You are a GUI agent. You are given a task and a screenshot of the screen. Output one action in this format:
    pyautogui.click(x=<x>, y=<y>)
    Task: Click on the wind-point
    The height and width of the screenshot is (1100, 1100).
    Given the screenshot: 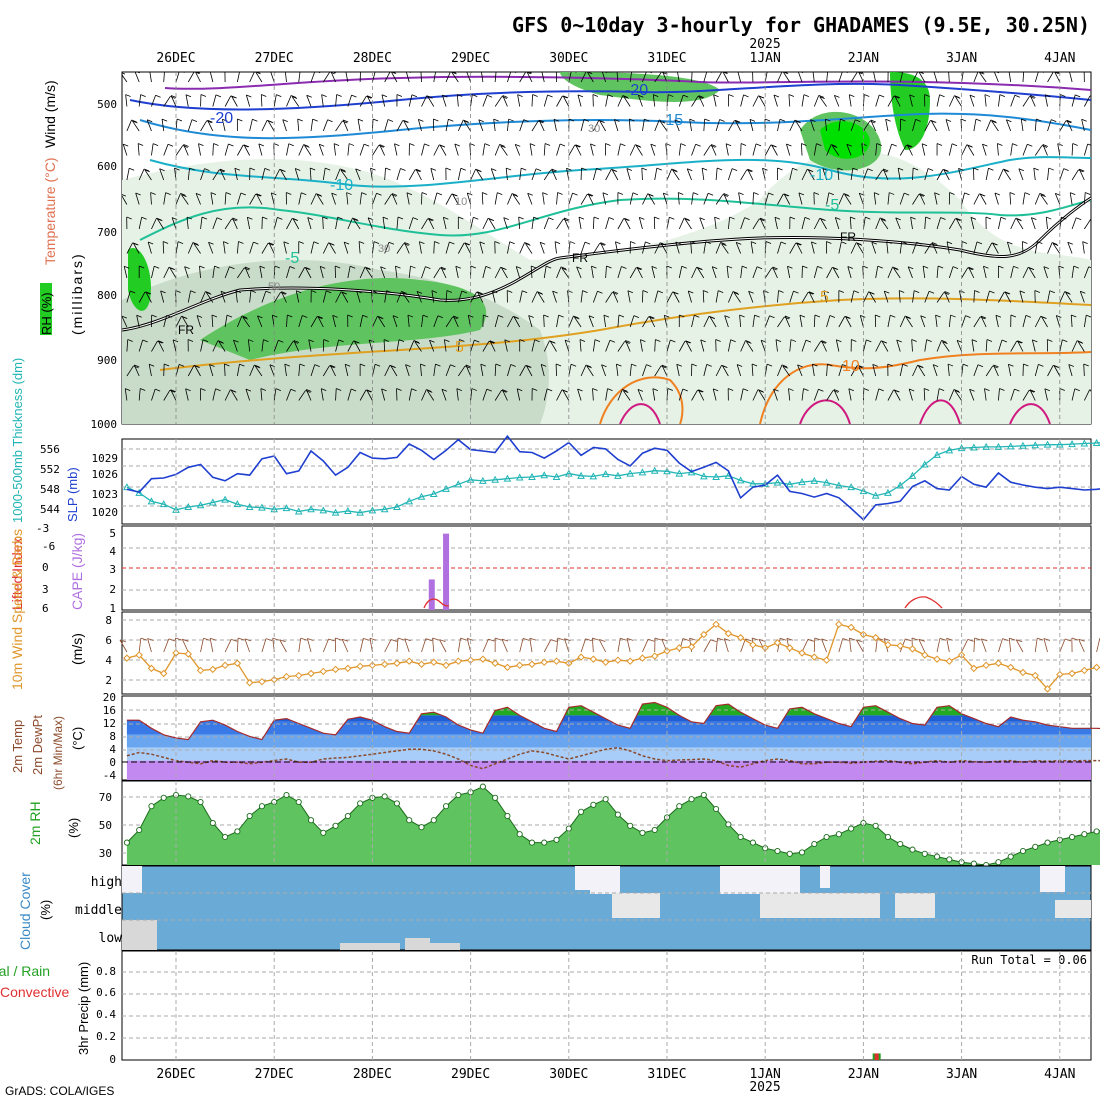 What is the action you would take?
    pyautogui.click(x=164, y=673)
    